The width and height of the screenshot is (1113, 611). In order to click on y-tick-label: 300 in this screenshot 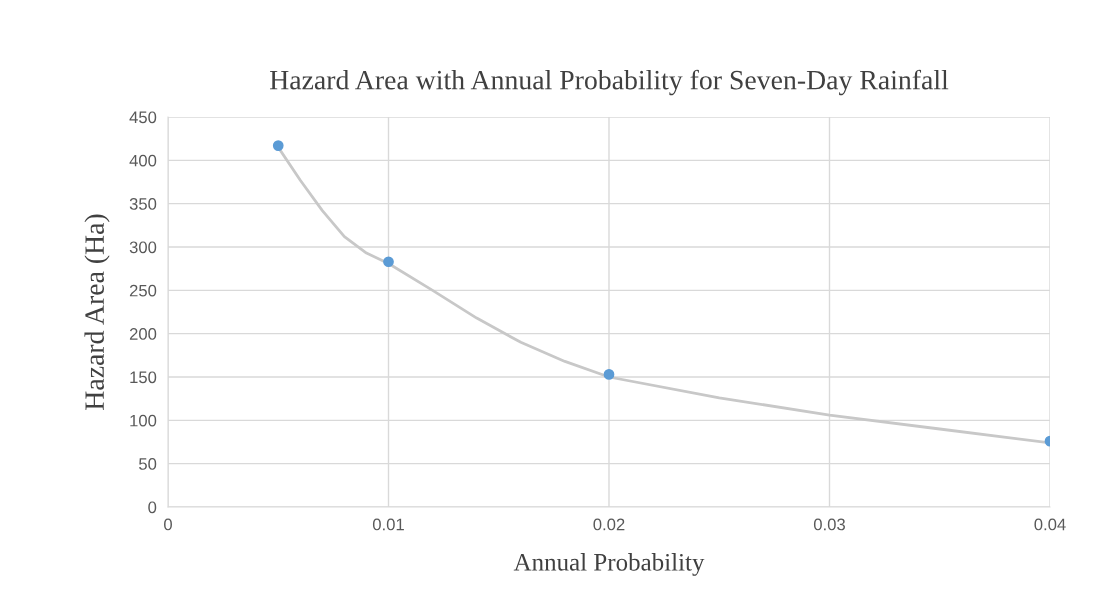, I will do `click(143, 247)`.